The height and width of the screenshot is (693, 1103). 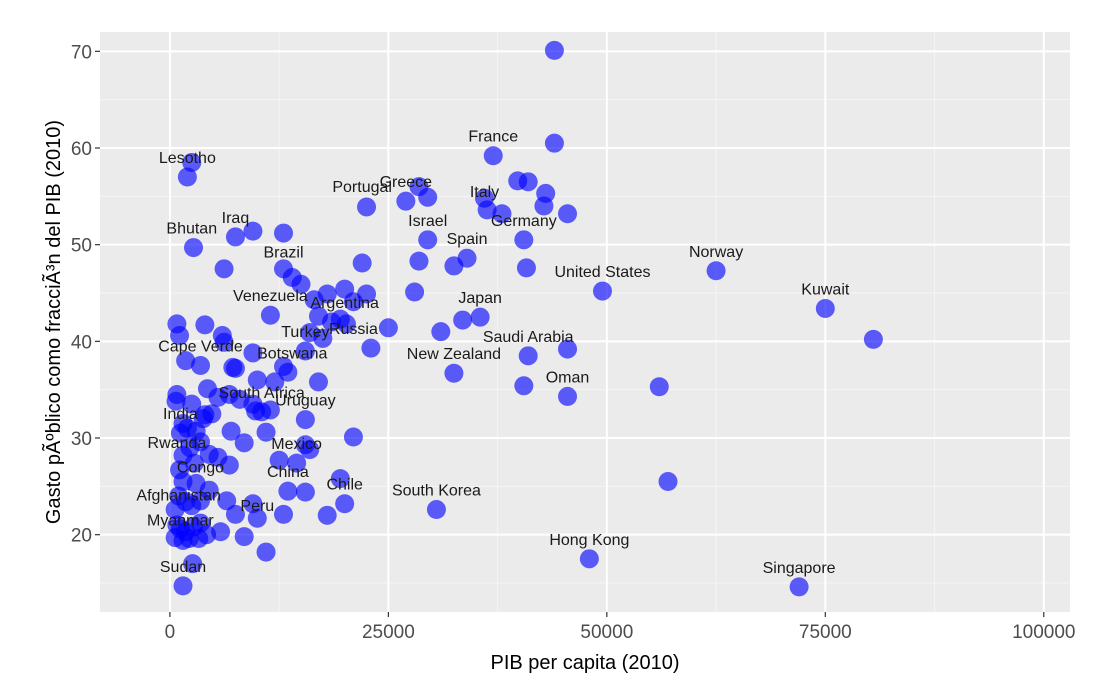 I want to click on country-label: China, so click(x=288, y=472).